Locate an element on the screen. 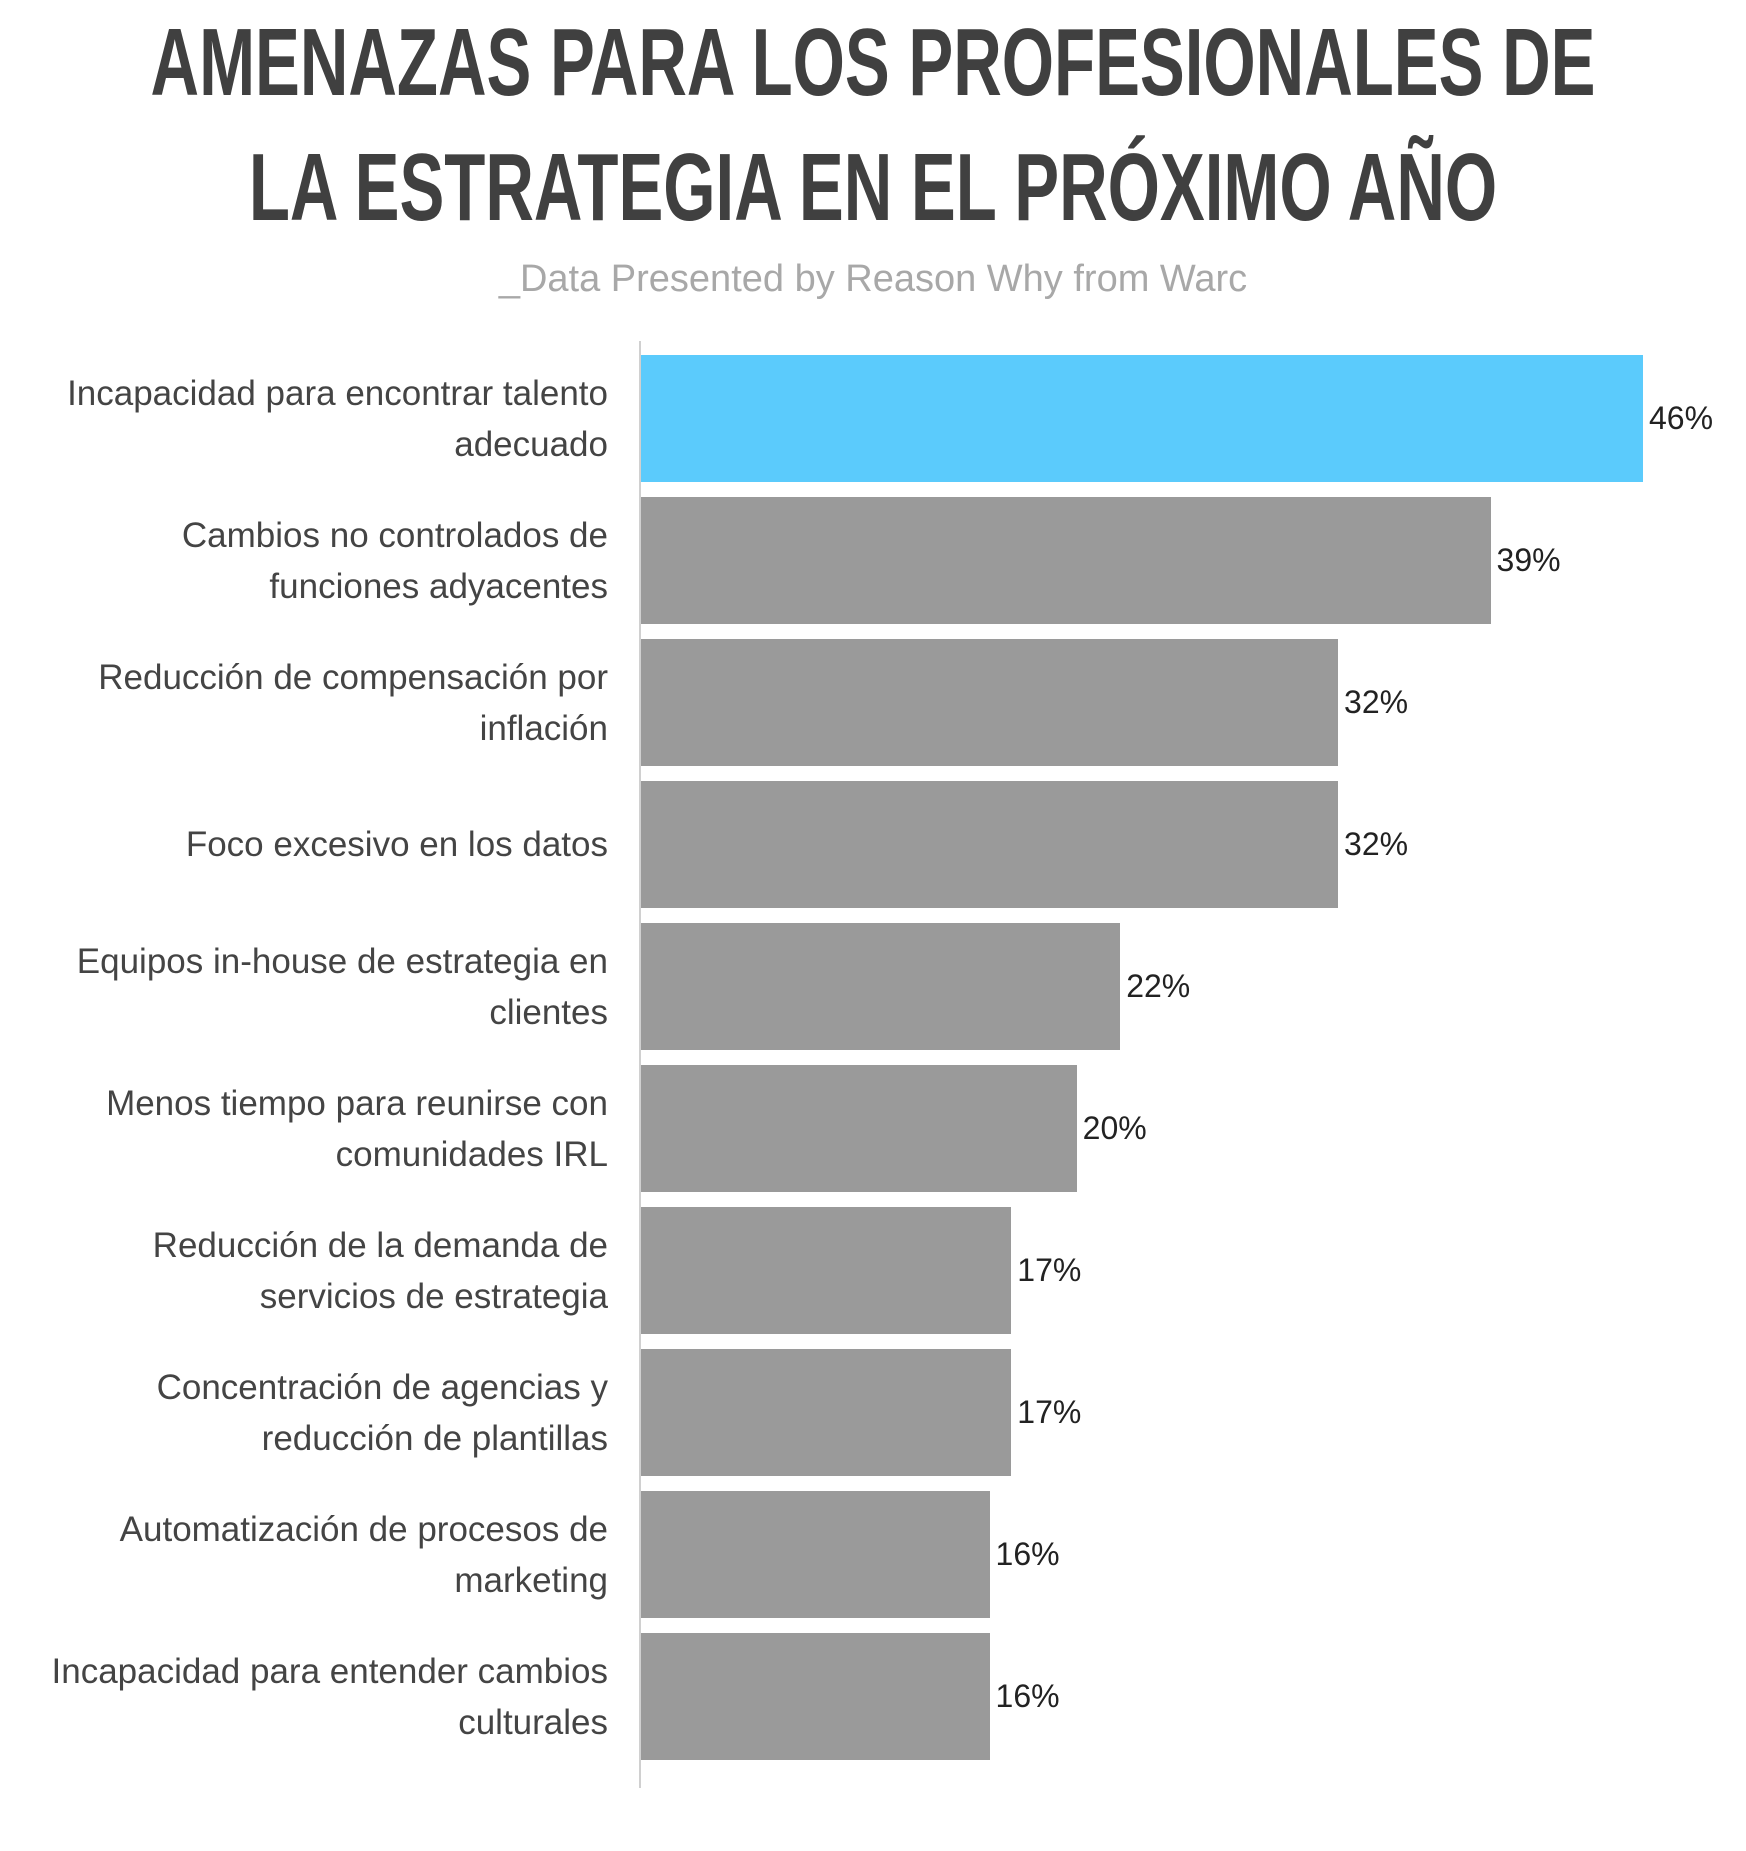 Image resolution: width=1746 pixels, height=1851 pixels. category-label: Reducción de compensación por inflación is located at coordinates (353, 702).